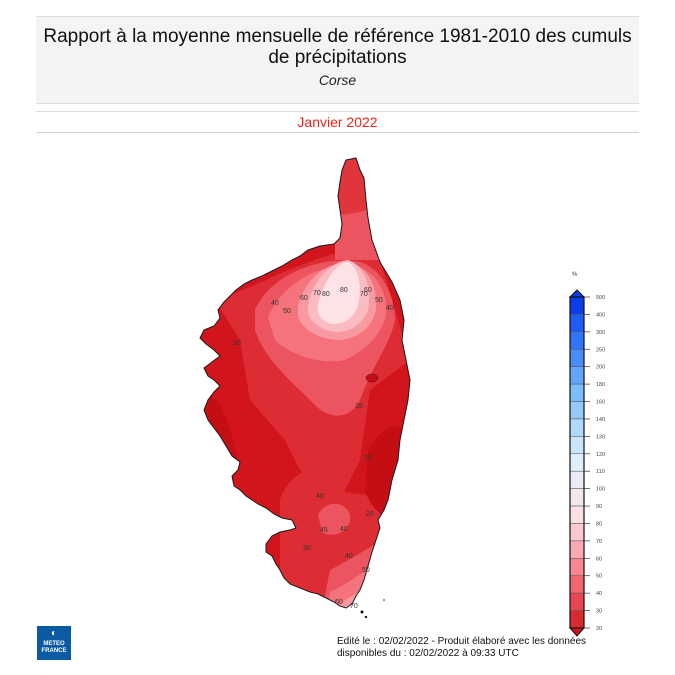  I want to click on legend-tick-label: 30, so click(599, 612).